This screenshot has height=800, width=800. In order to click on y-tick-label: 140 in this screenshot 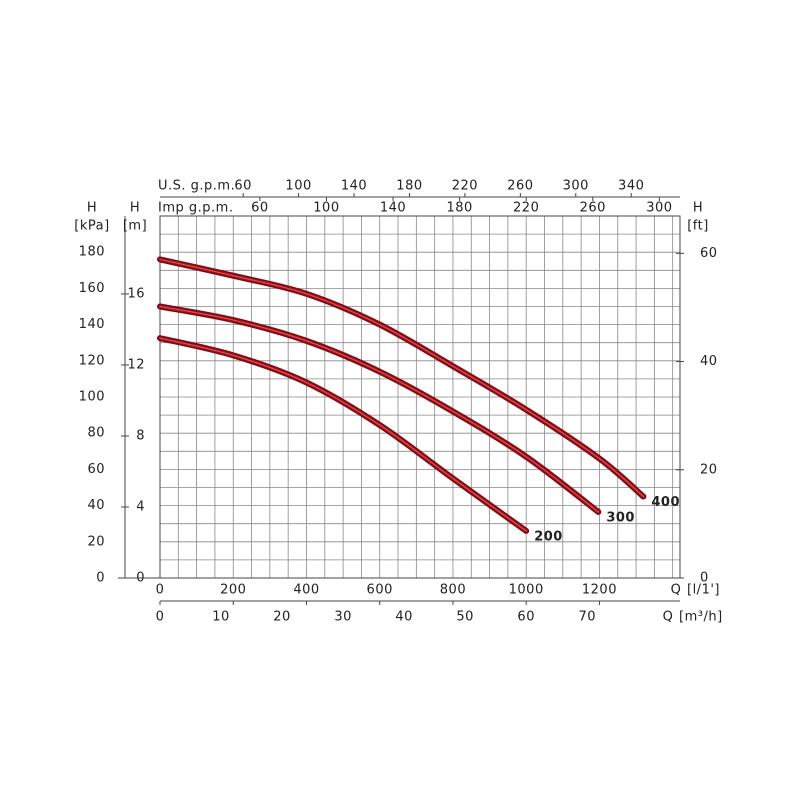, I will do `click(92, 324)`.